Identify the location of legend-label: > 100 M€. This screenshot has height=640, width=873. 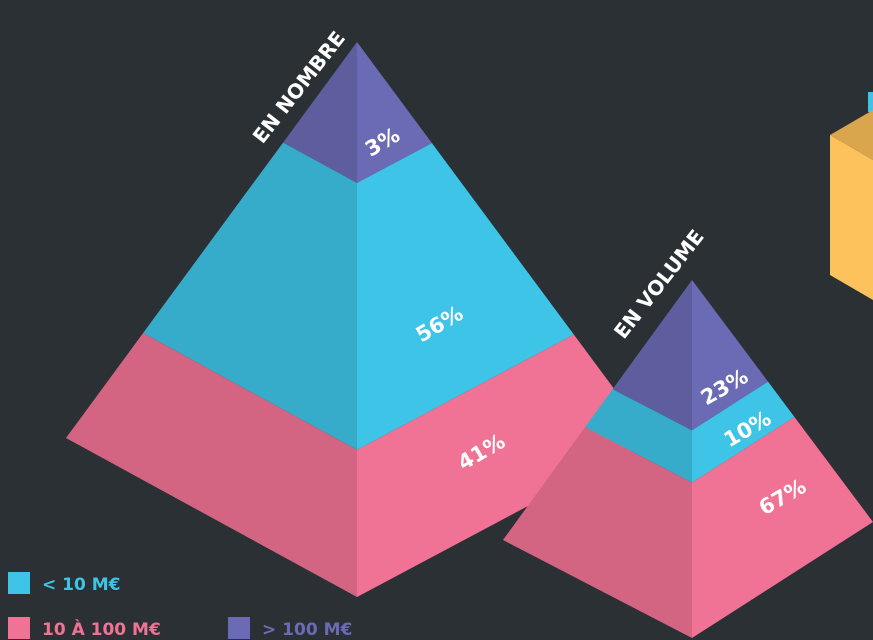
(307, 630).